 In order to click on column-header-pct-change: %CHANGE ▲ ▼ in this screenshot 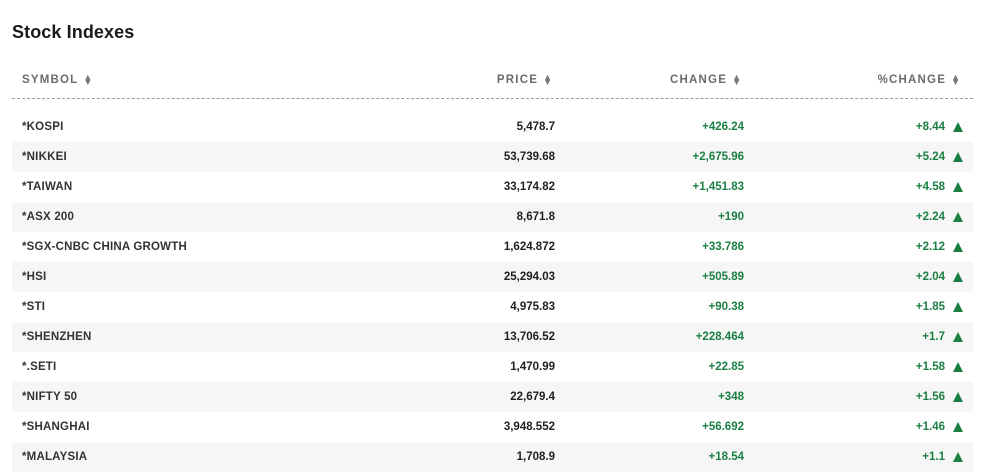, I will do `click(918, 79)`.